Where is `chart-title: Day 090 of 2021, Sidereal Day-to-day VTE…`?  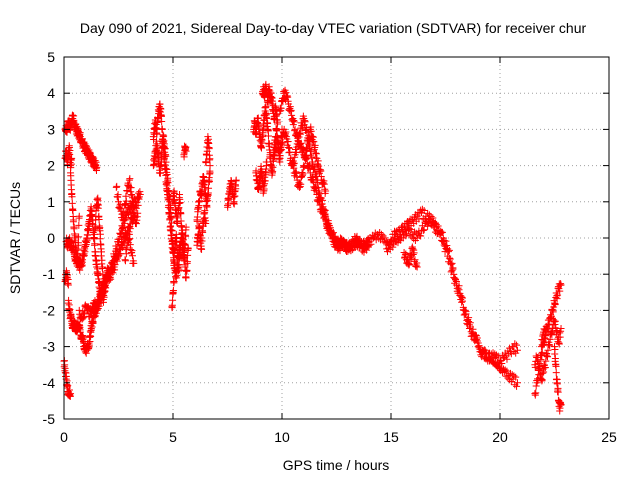 chart-title: Day 090 of 2021, Sidereal Day-to-day VTE… is located at coordinates (333, 28).